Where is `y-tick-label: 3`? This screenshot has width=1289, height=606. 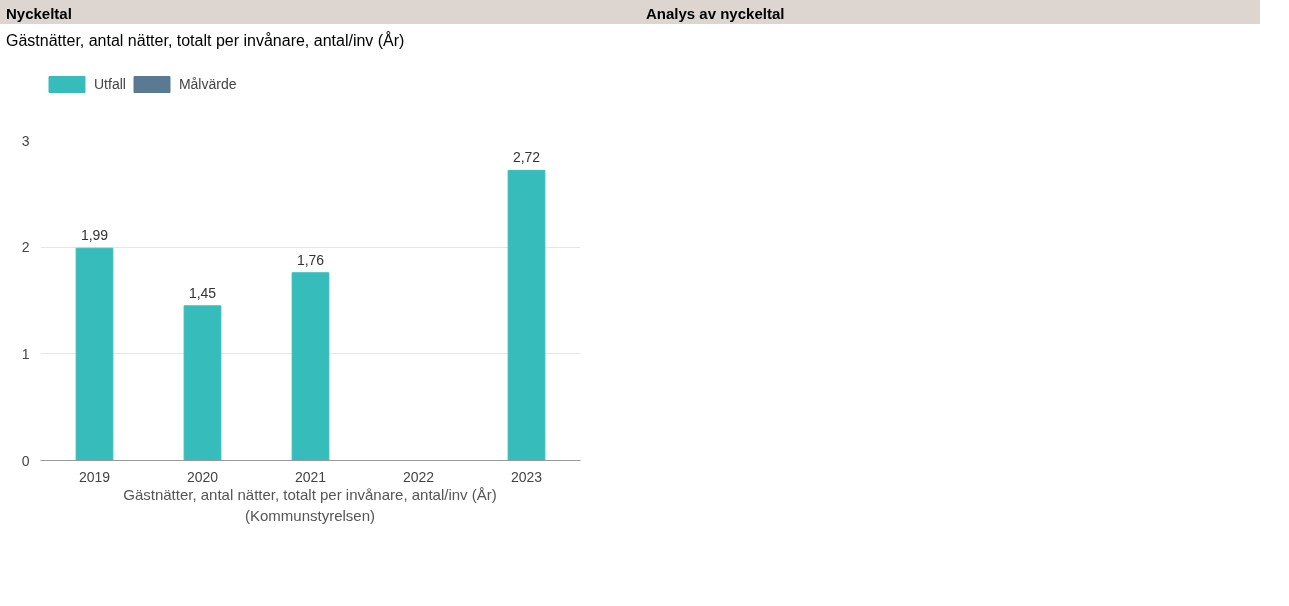 y-tick-label: 3 is located at coordinates (25, 140).